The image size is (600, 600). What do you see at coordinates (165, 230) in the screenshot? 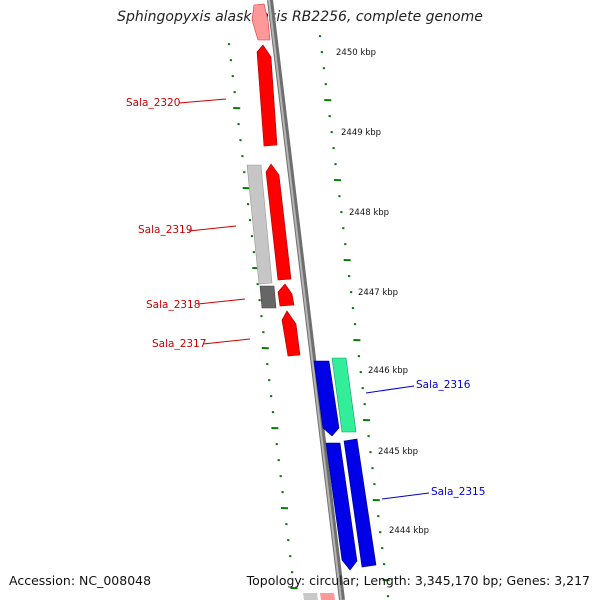
I see `gene-label-sala-2319: Sala_2319` at bounding box center [165, 230].